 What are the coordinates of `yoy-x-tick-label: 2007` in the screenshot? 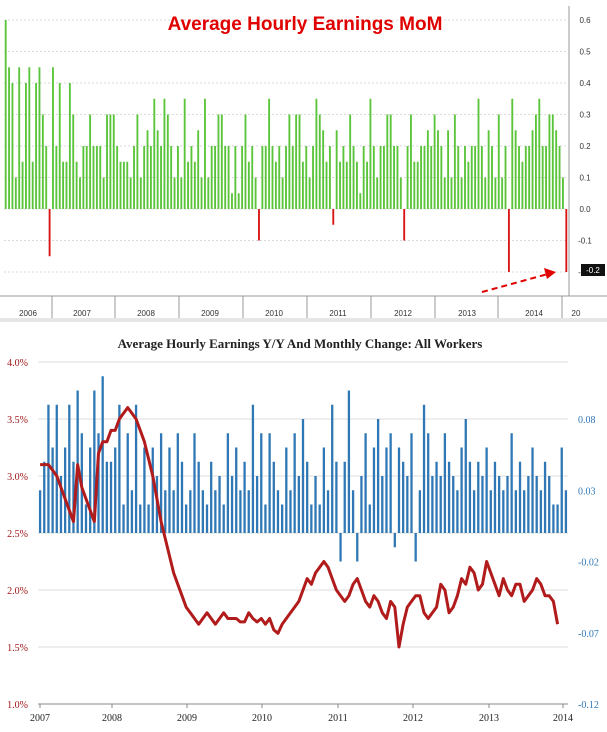 It's located at (40, 718).